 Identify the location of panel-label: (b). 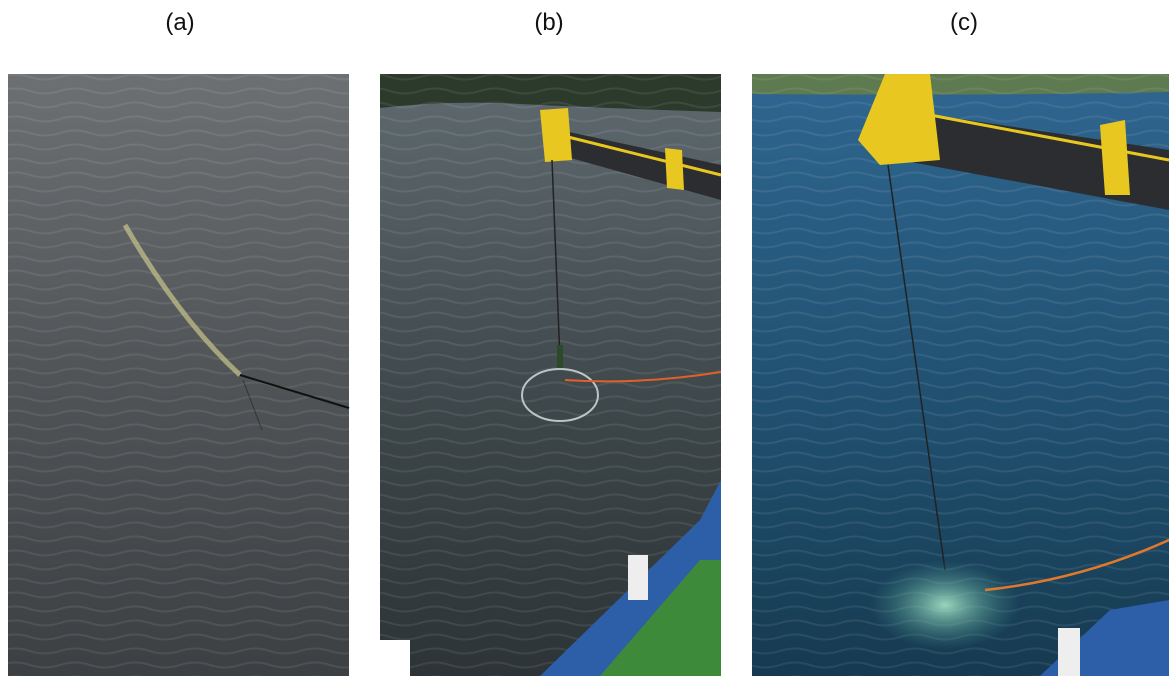
(548, 22).